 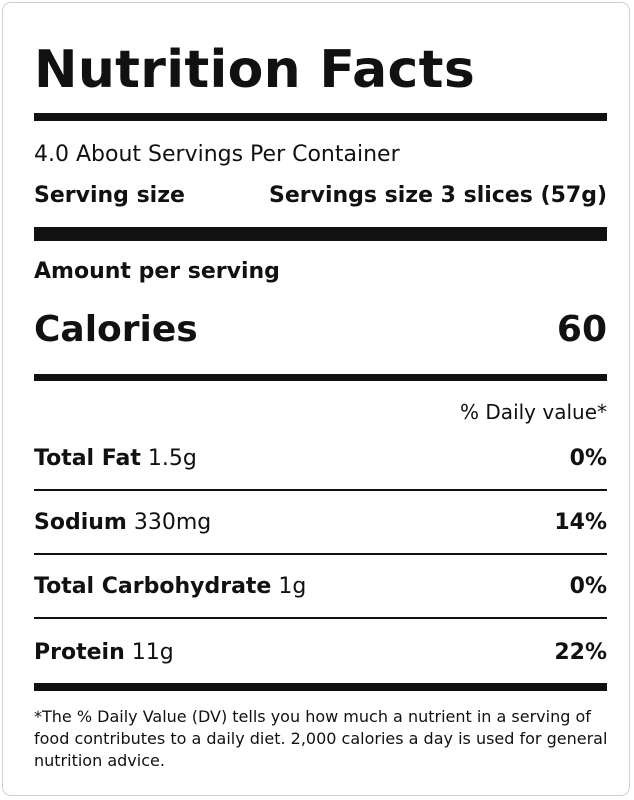 What do you see at coordinates (320, 587) in the screenshot?
I see `nutrient-row: Total Carbohydrate 1g 0%` at bounding box center [320, 587].